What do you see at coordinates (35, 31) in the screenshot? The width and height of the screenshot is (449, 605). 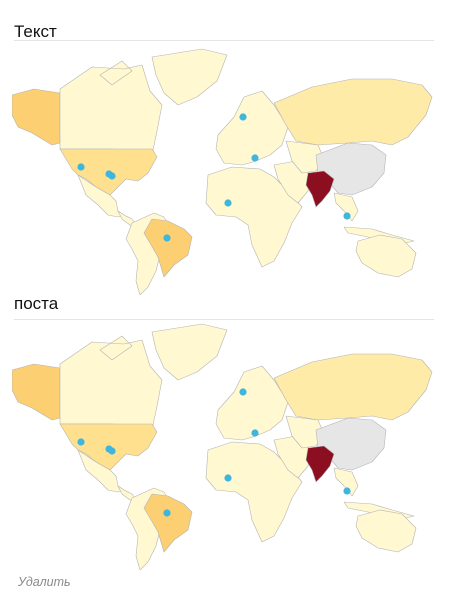 I see `section-title: Текст` at bounding box center [35, 31].